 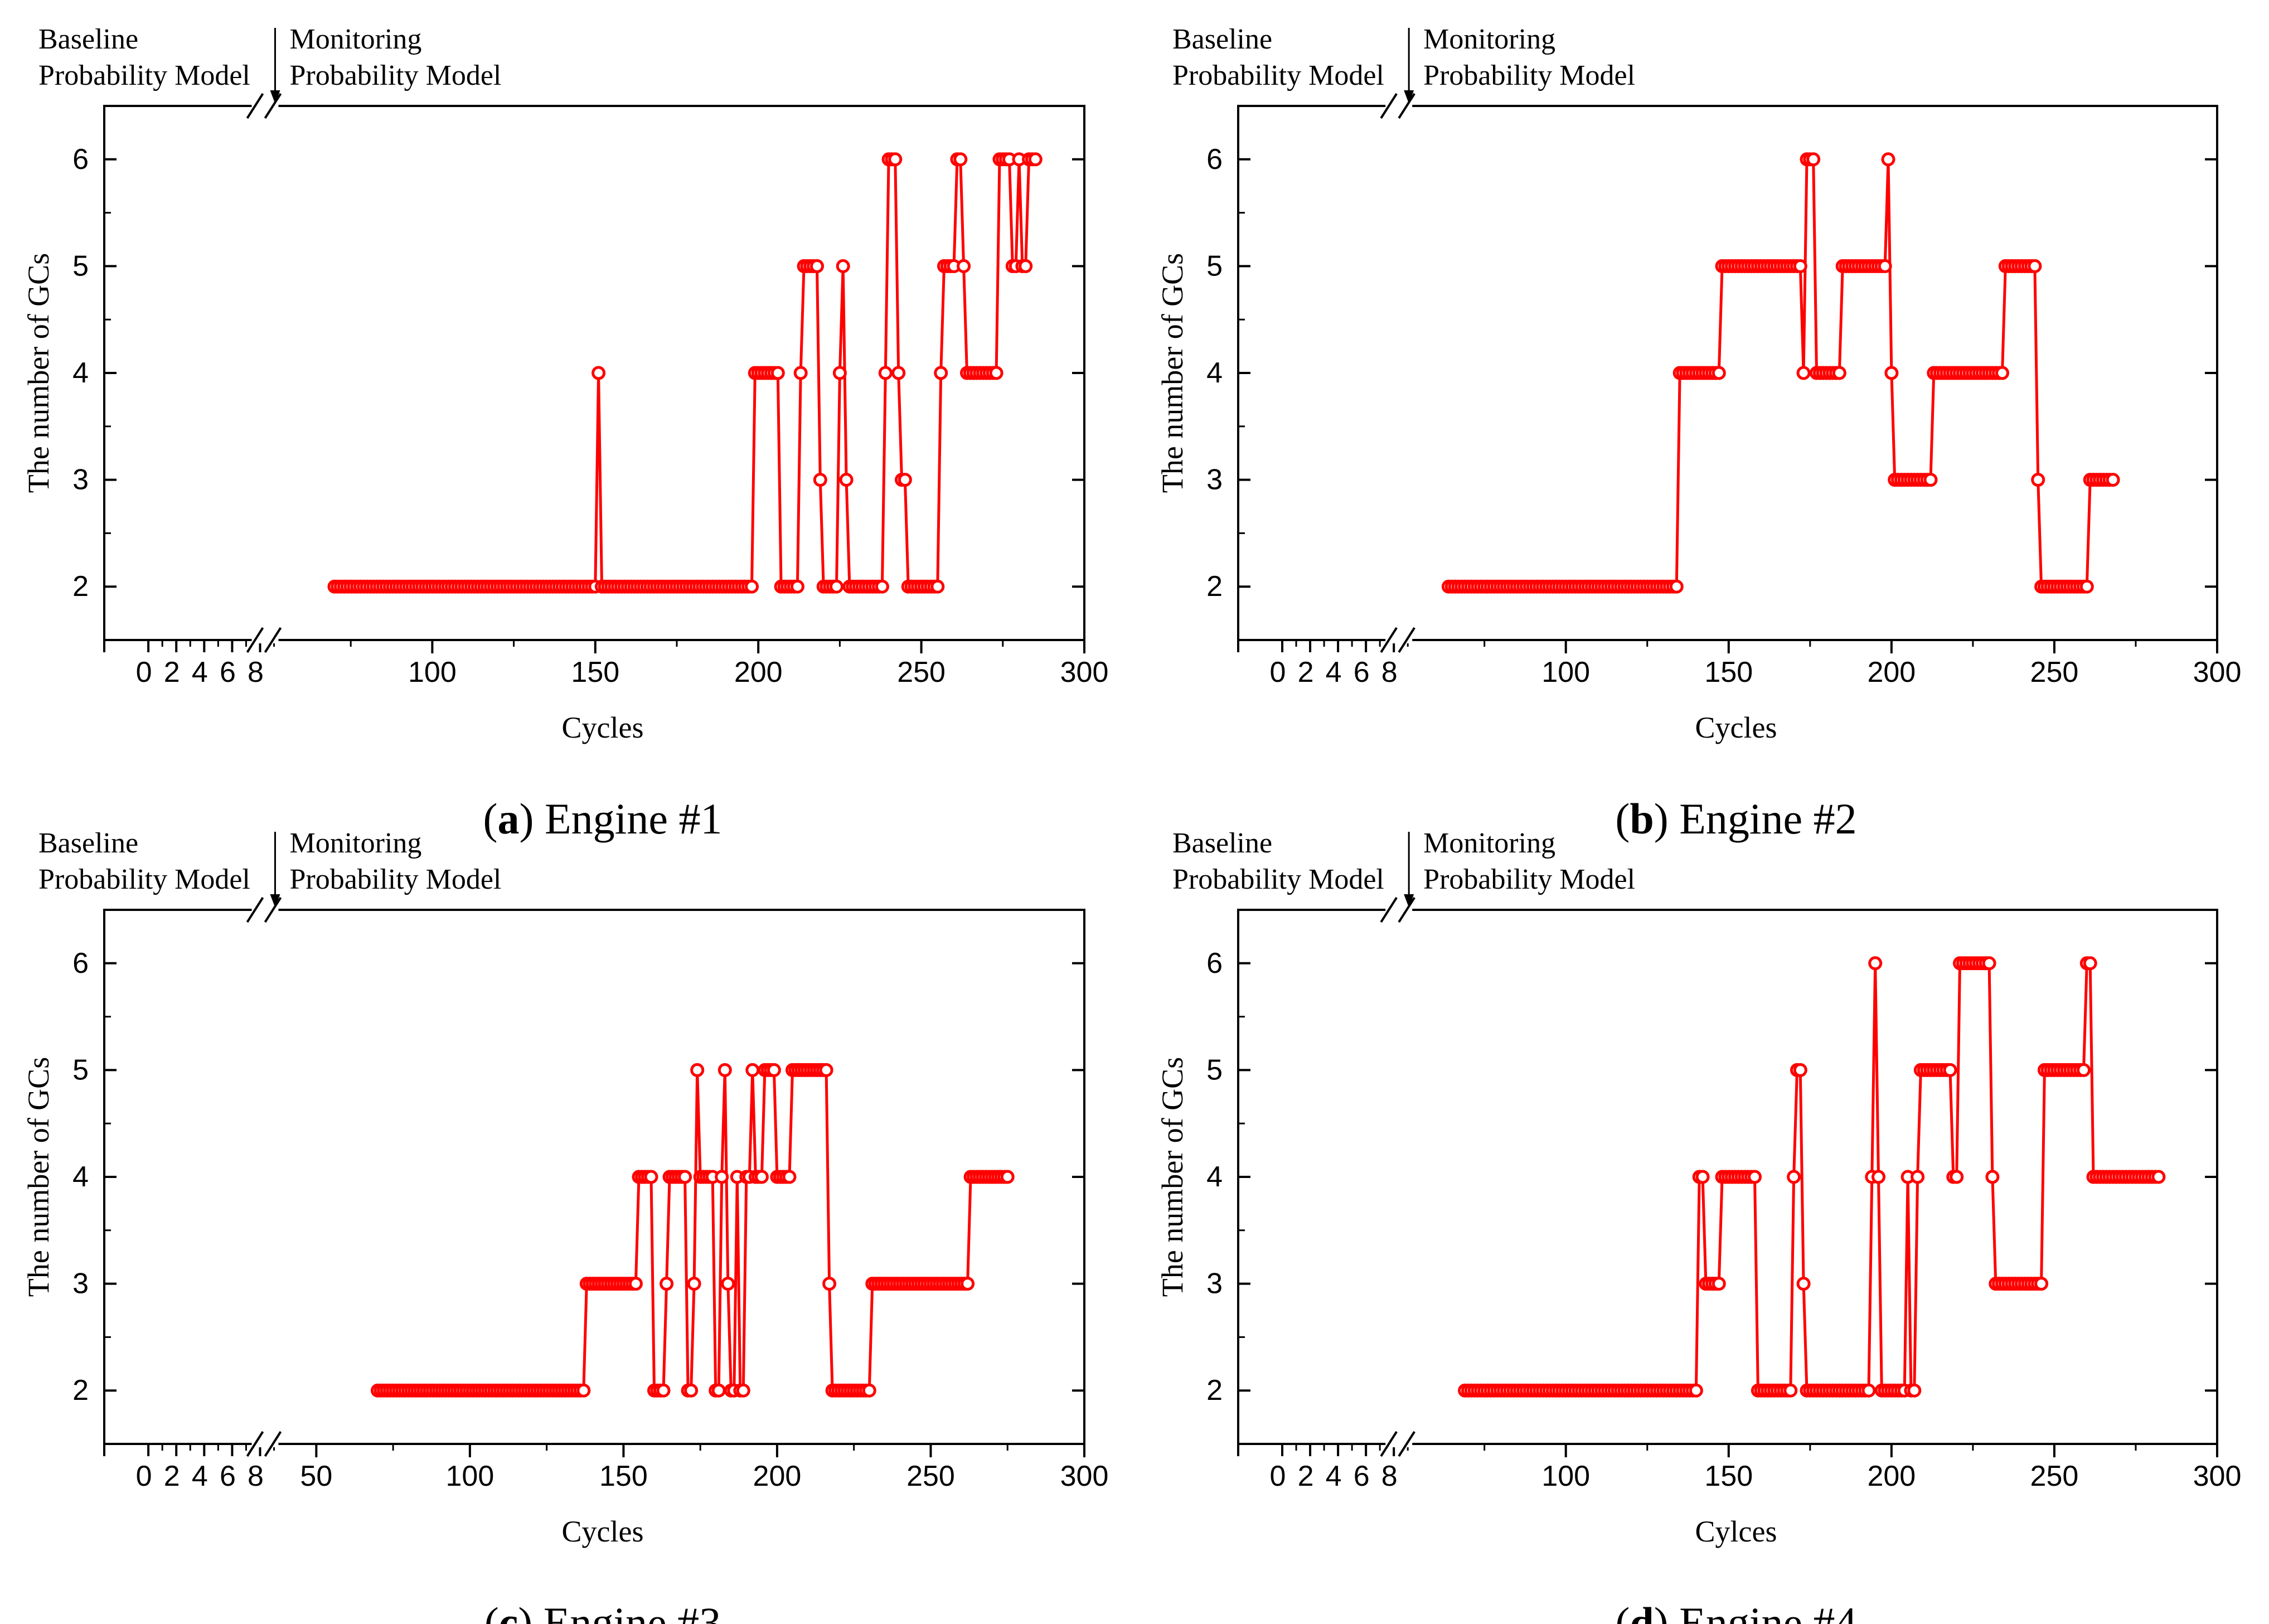 What do you see at coordinates (1768, 1611) in the screenshot?
I see `caption-title: Engine #4` at bounding box center [1768, 1611].